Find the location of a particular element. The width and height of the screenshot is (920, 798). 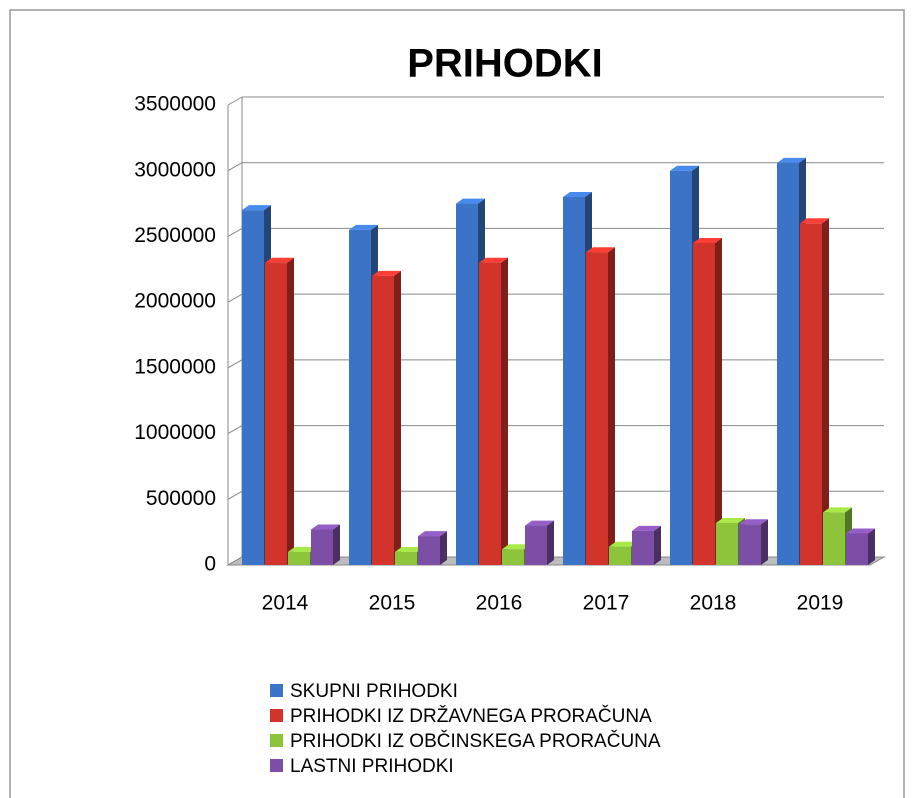

y-tick-label: 2000000 is located at coordinates (175, 301).